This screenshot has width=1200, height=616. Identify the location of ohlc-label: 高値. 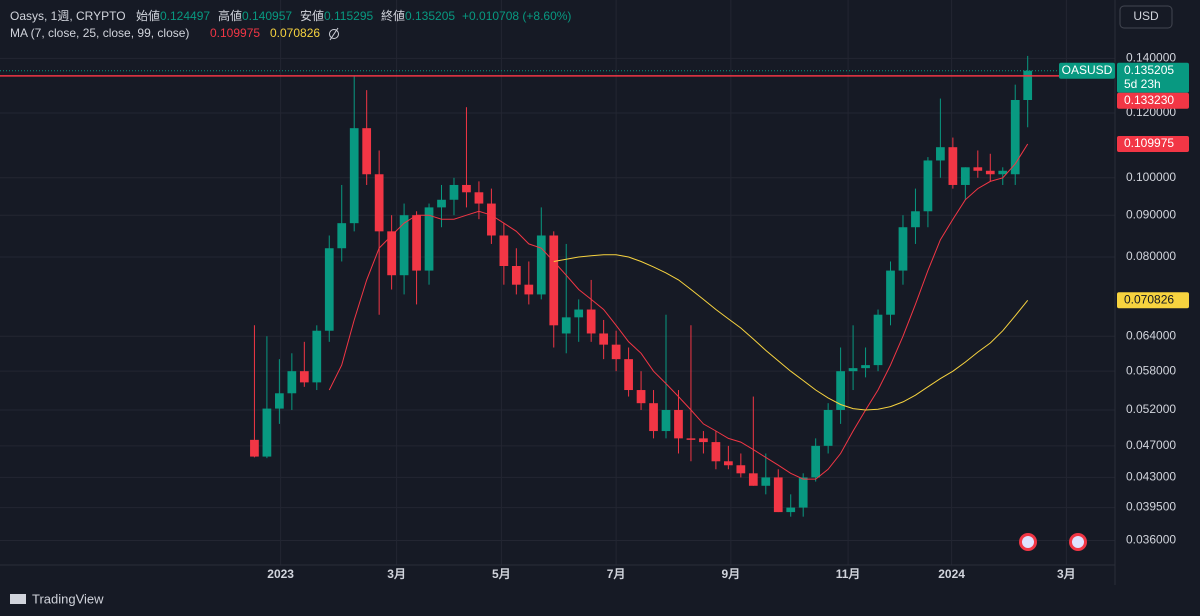
(230, 15).